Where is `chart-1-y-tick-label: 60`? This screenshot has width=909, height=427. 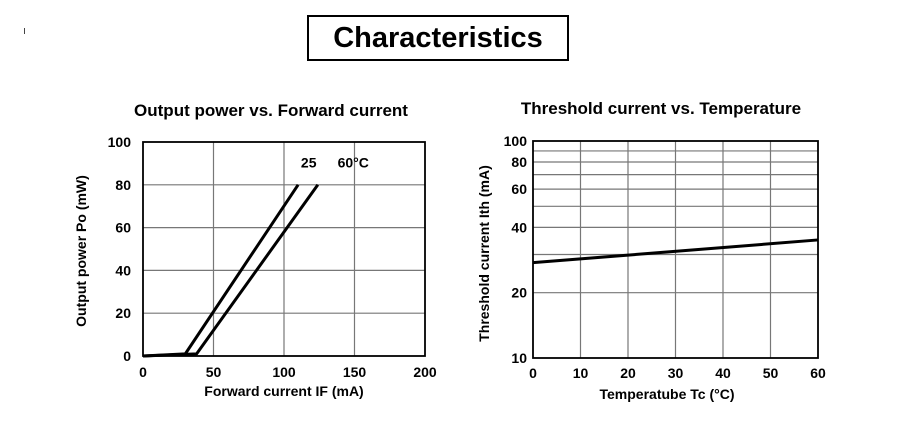
chart-1-y-tick-label: 60 is located at coordinates (123, 228).